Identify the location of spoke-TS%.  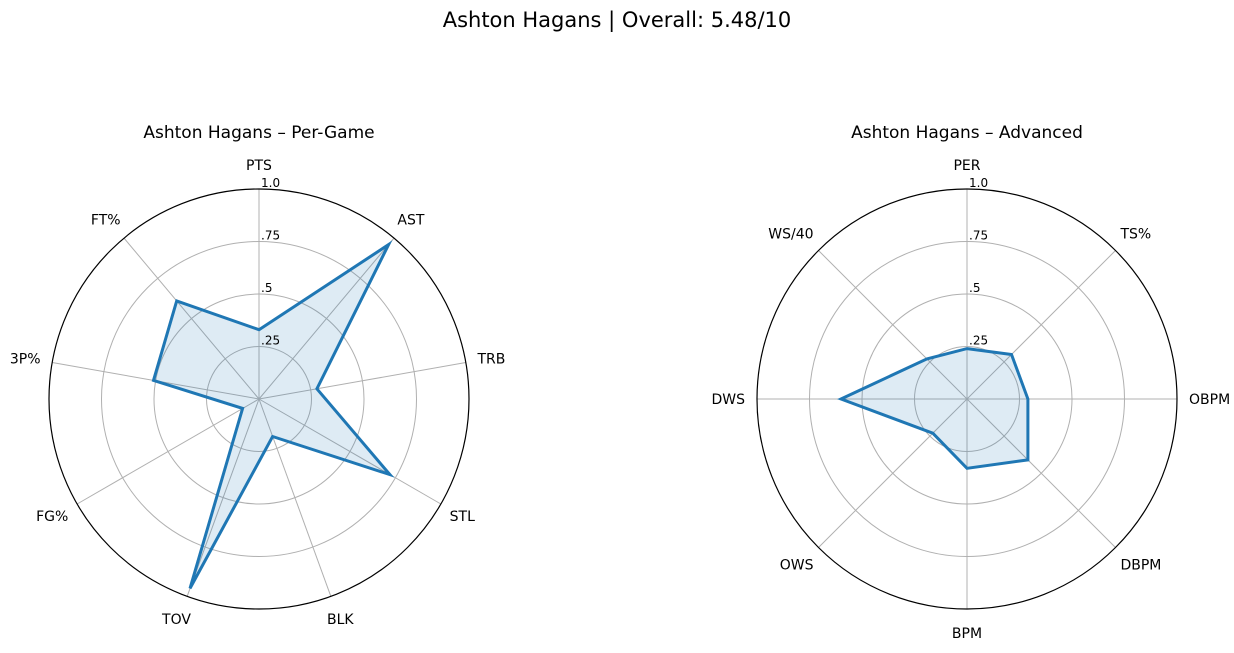
(1041, 325).